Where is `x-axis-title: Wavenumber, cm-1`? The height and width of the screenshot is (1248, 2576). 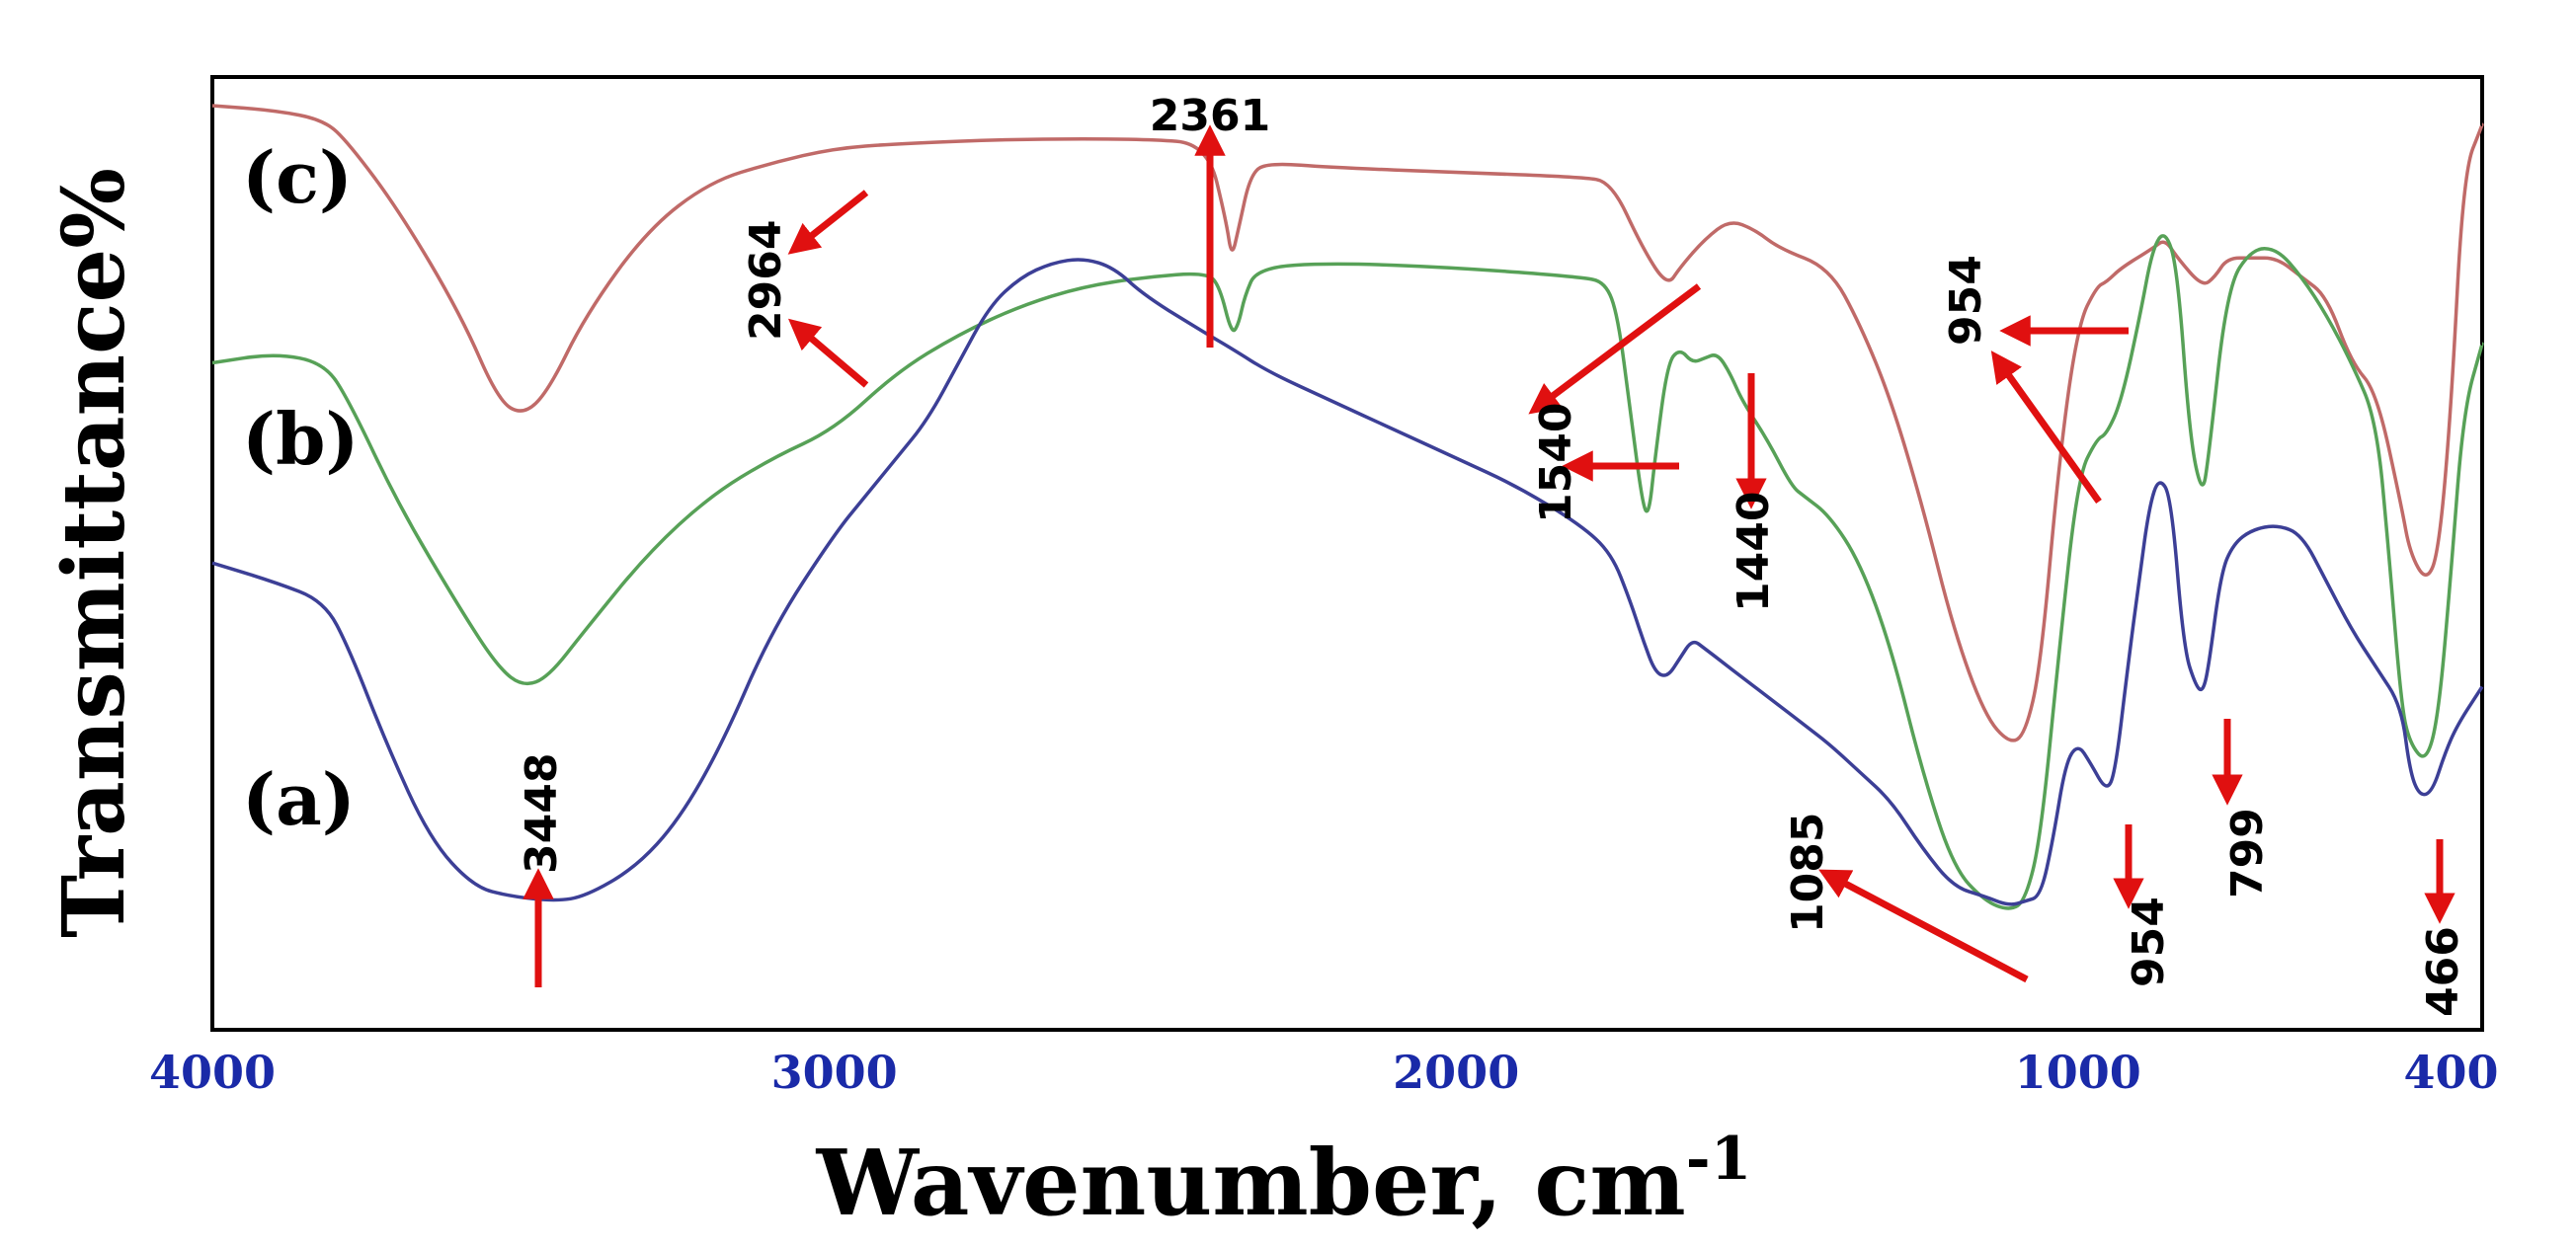
x-axis-title: Wavenumber, cm-1 is located at coordinates (1284, 1180).